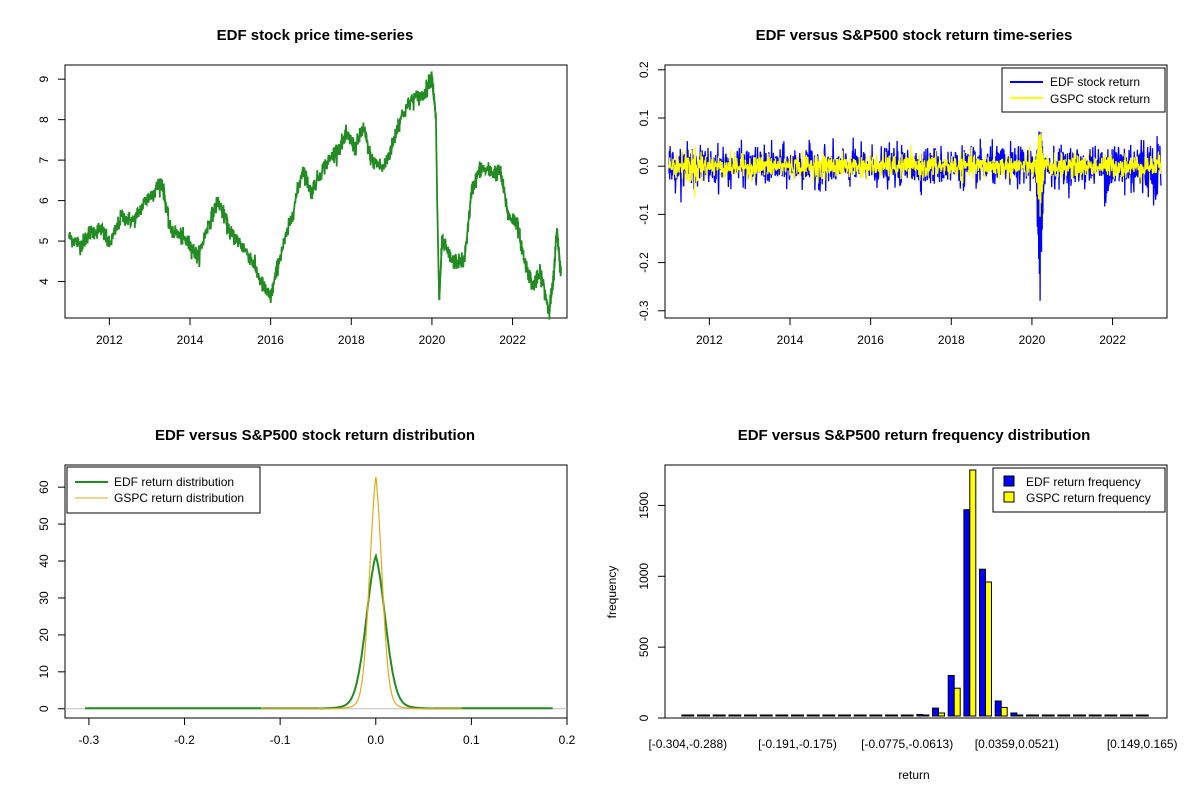 This screenshot has height=800, width=1200. Describe the element at coordinates (1088, 498) in the screenshot. I see `legend-label-gspc-frequency: GSPC return frequency` at that location.